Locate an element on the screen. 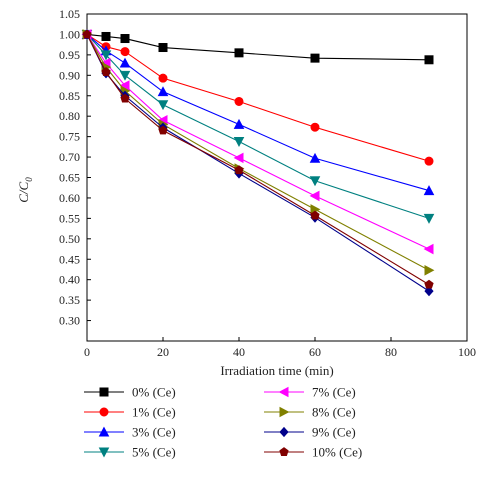 Image resolution: width=500 pixels, height=483 pixels. legend-label: 8% (Ce) is located at coordinates (334, 412).